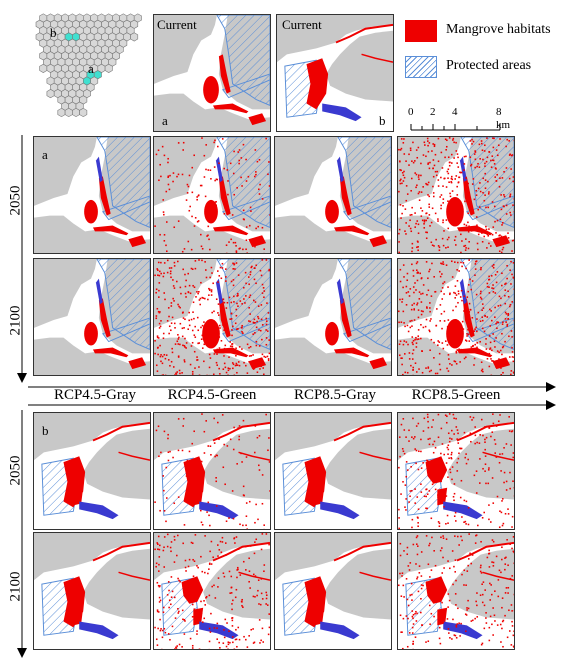 The height and width of the screenshot is (668, 571). I want to click on grid-b-panel-2100-rcp45-gray, so click(92, 591).